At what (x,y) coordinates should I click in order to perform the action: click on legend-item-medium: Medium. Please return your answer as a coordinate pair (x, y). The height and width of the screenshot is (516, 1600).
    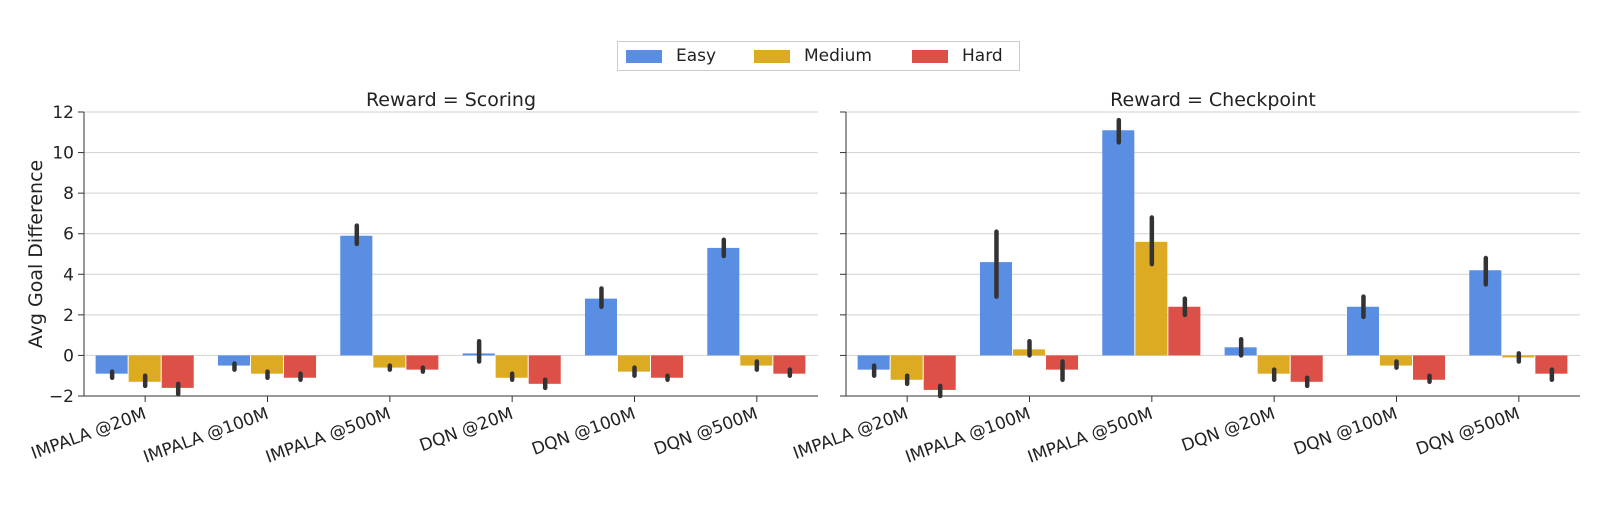
    Looking at the image, I should click on (813, 56).